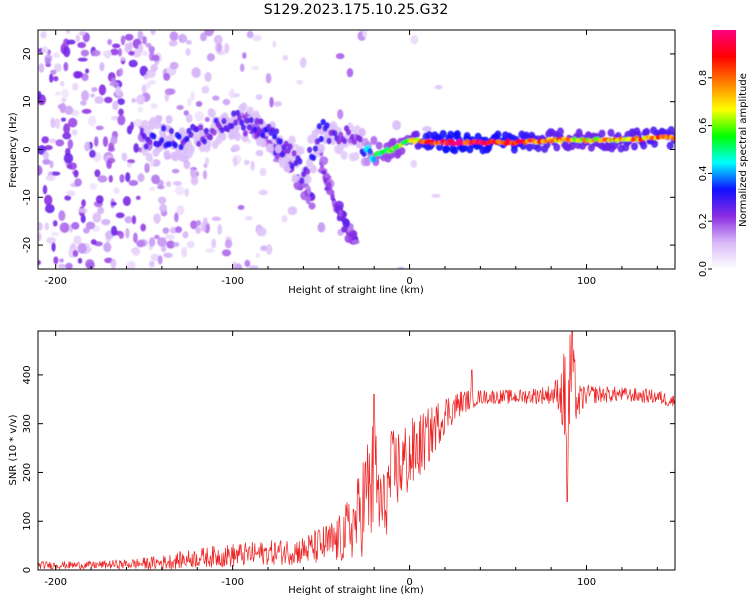 The width and height of the screenshot is (750, 604). I want to click on spectrogram-x-tick-label: -200, so click(55, 281).